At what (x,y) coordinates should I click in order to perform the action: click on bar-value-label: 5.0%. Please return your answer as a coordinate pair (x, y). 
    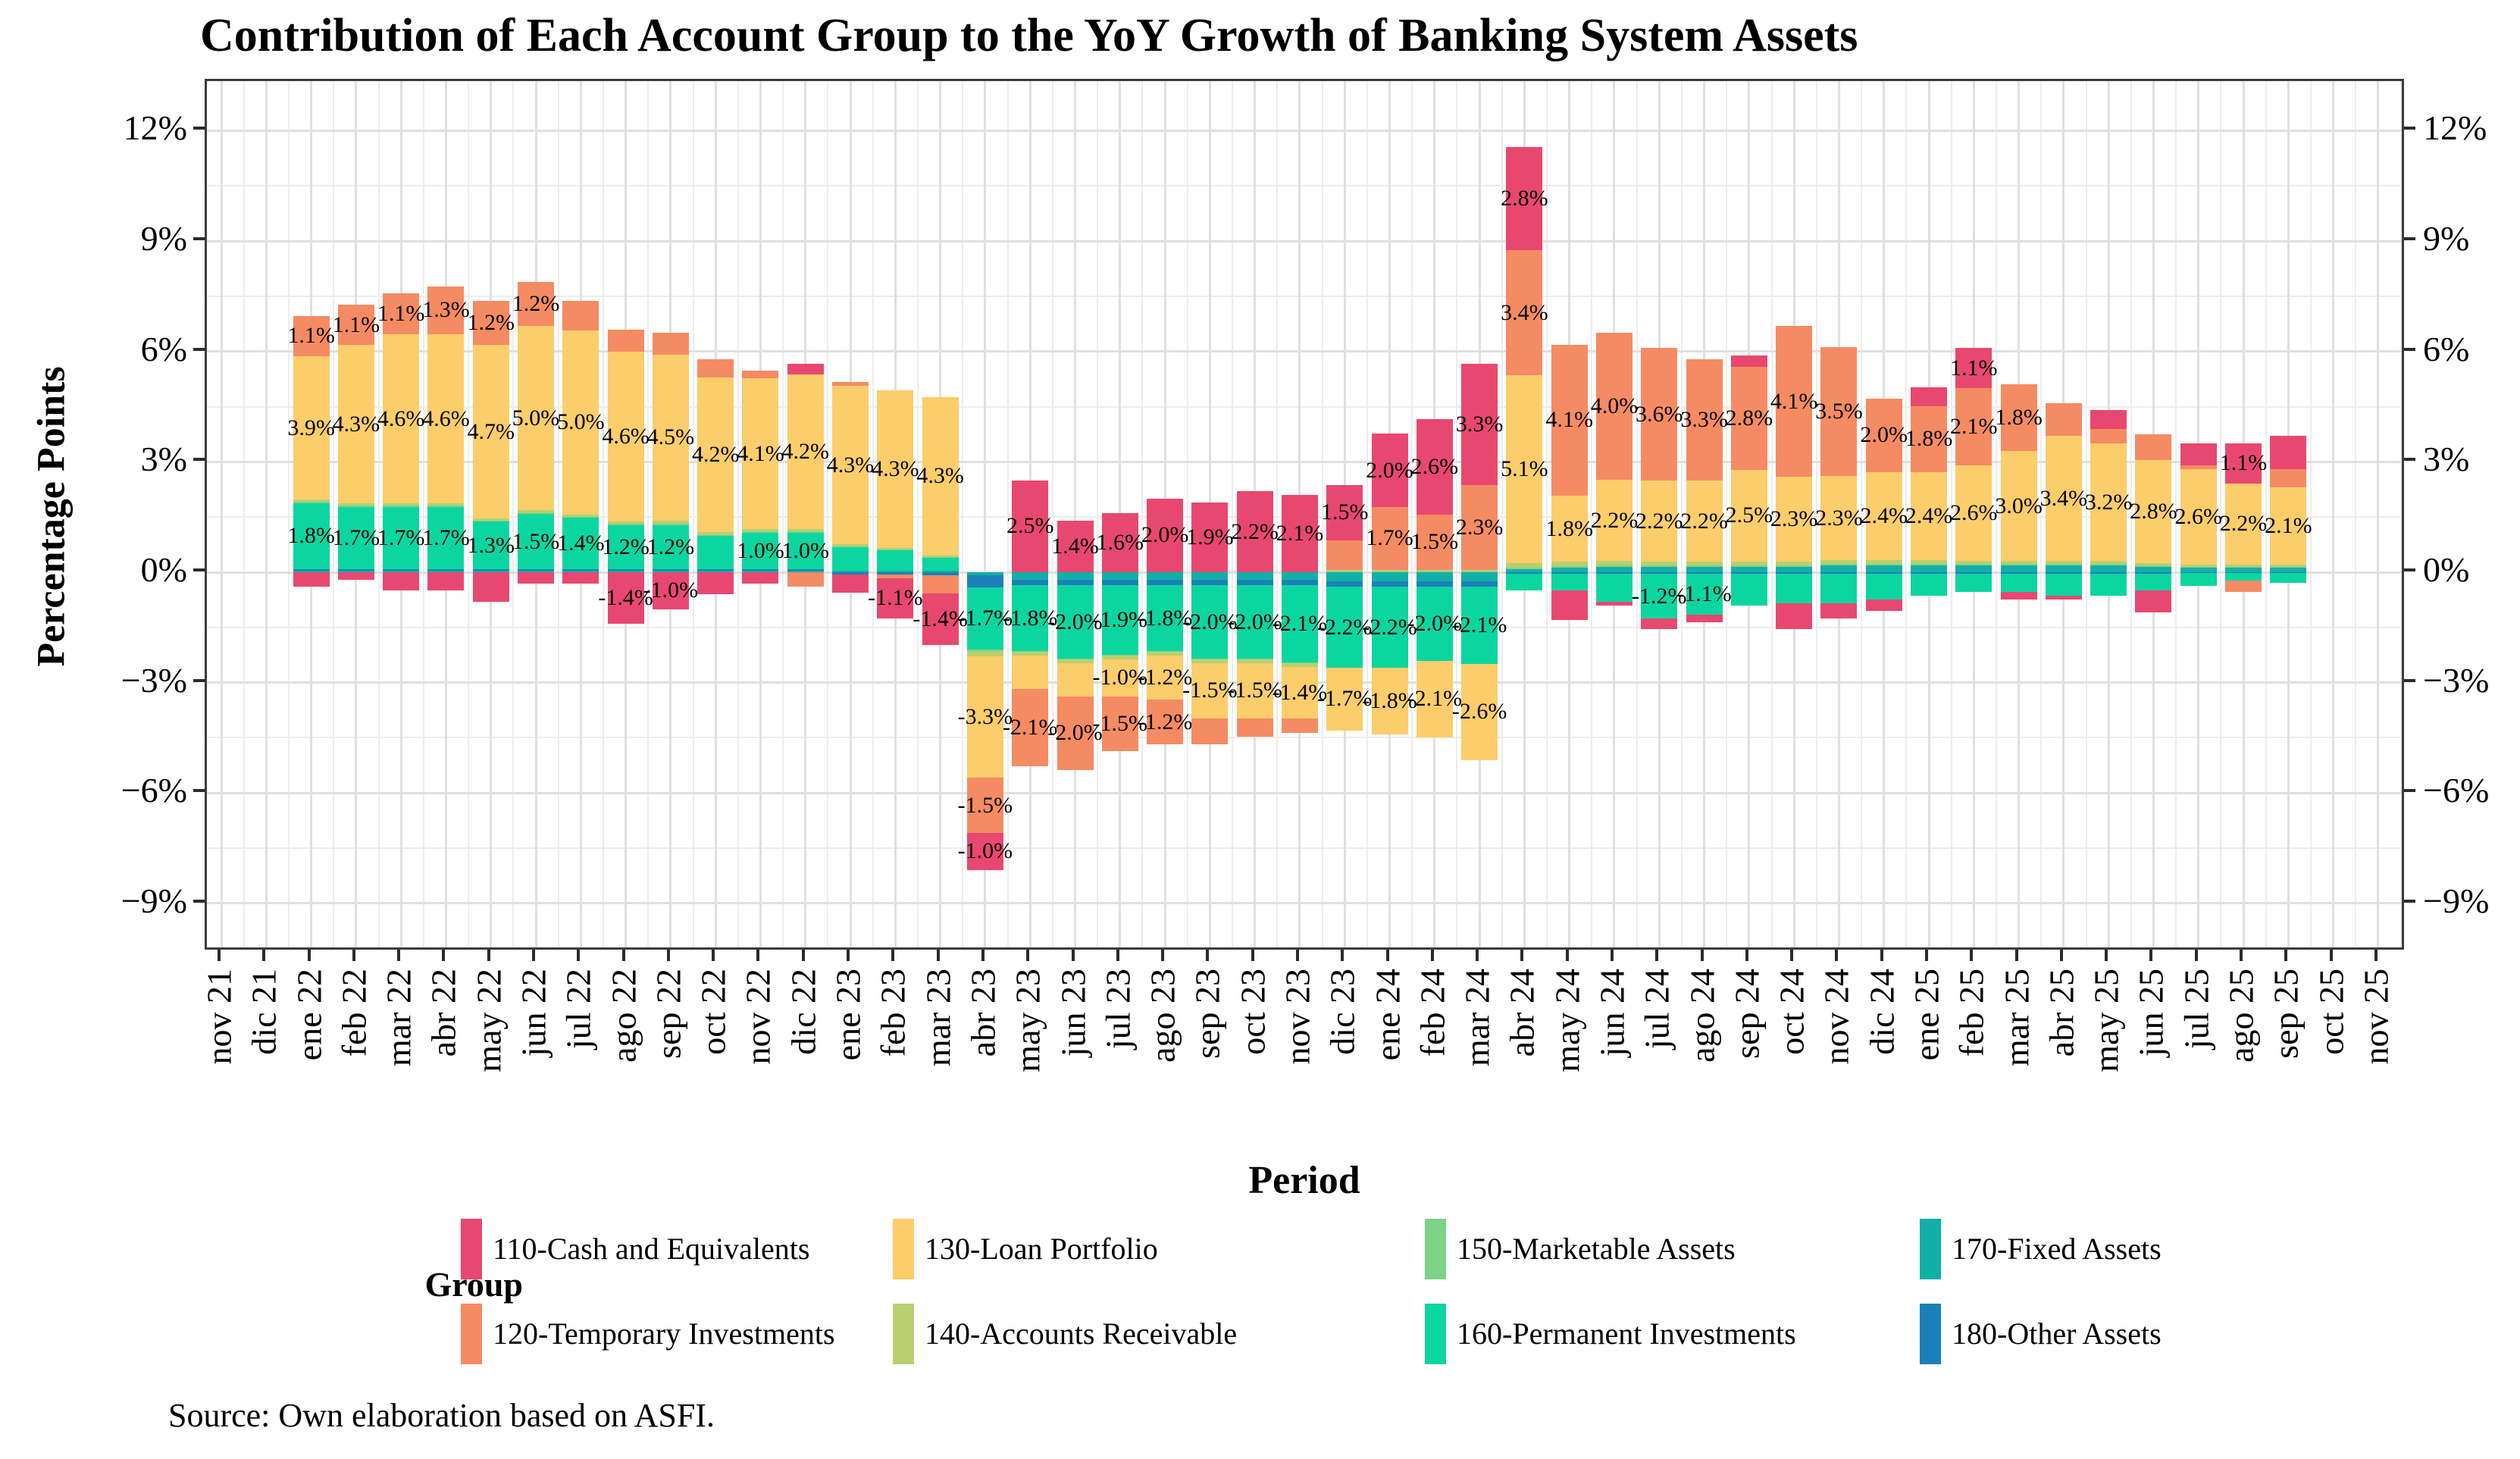
    Looking at the image, I should click on (581, 422).